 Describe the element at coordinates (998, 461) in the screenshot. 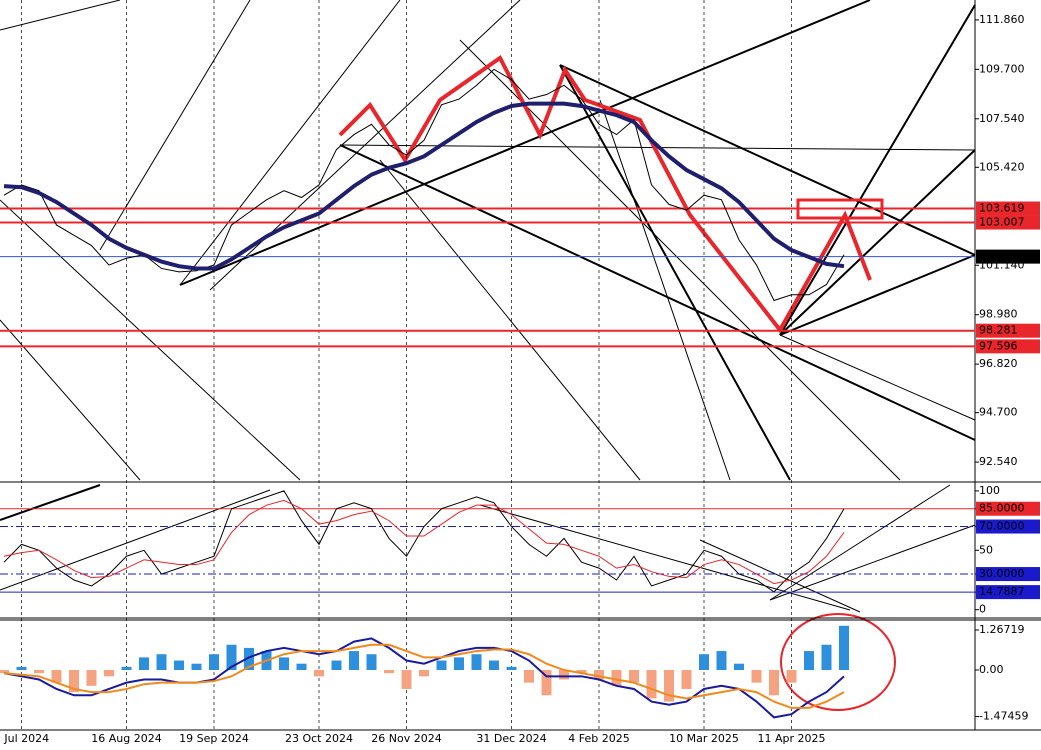

I see `y-tick-label: 92.540` at that location.